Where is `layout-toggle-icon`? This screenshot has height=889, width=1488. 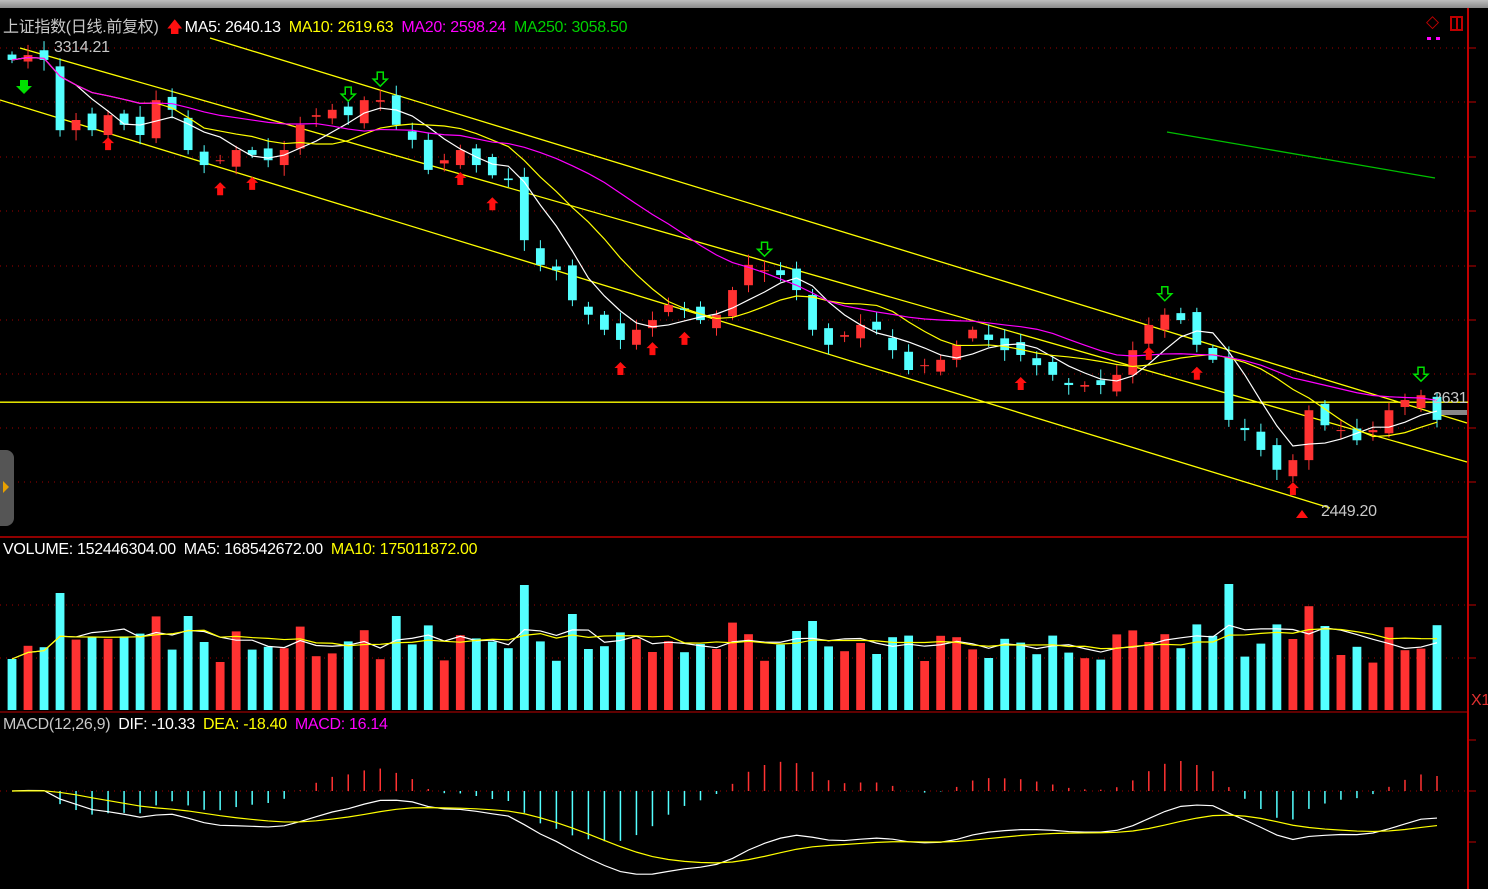 layout-toggle-icon is located at coordinates (1456, 23).